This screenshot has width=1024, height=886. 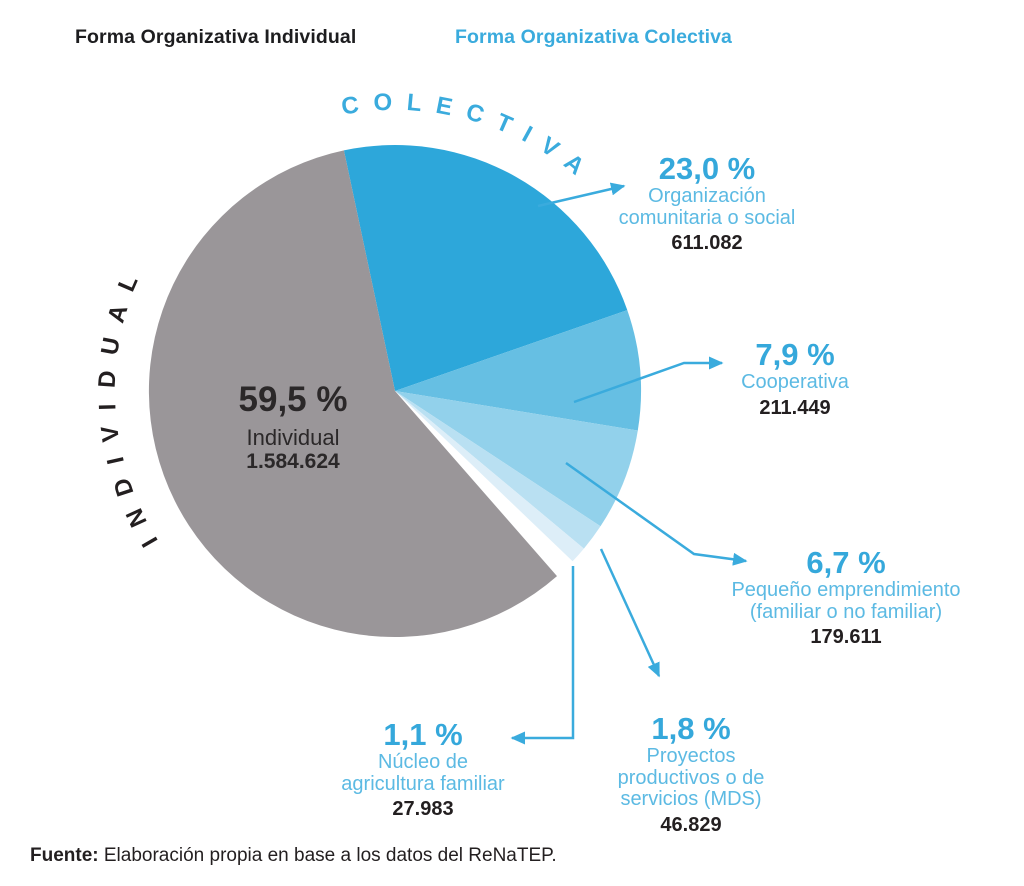 What do you see at coordinates (293, 399) in the screenshot?
I see `slice-percent: 59,5 %` at bounding box center [293, 399].